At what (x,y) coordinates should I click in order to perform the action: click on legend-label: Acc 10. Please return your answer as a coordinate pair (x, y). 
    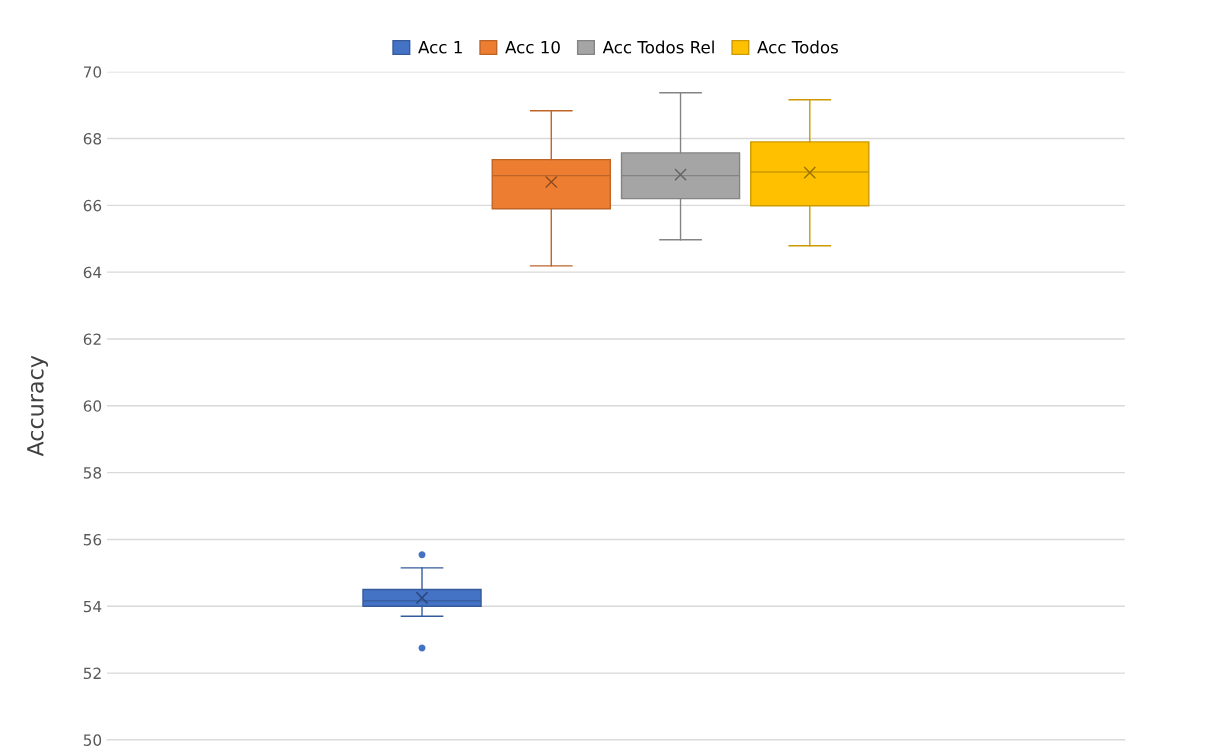
    Looking at the image, I should click on (532, 47).